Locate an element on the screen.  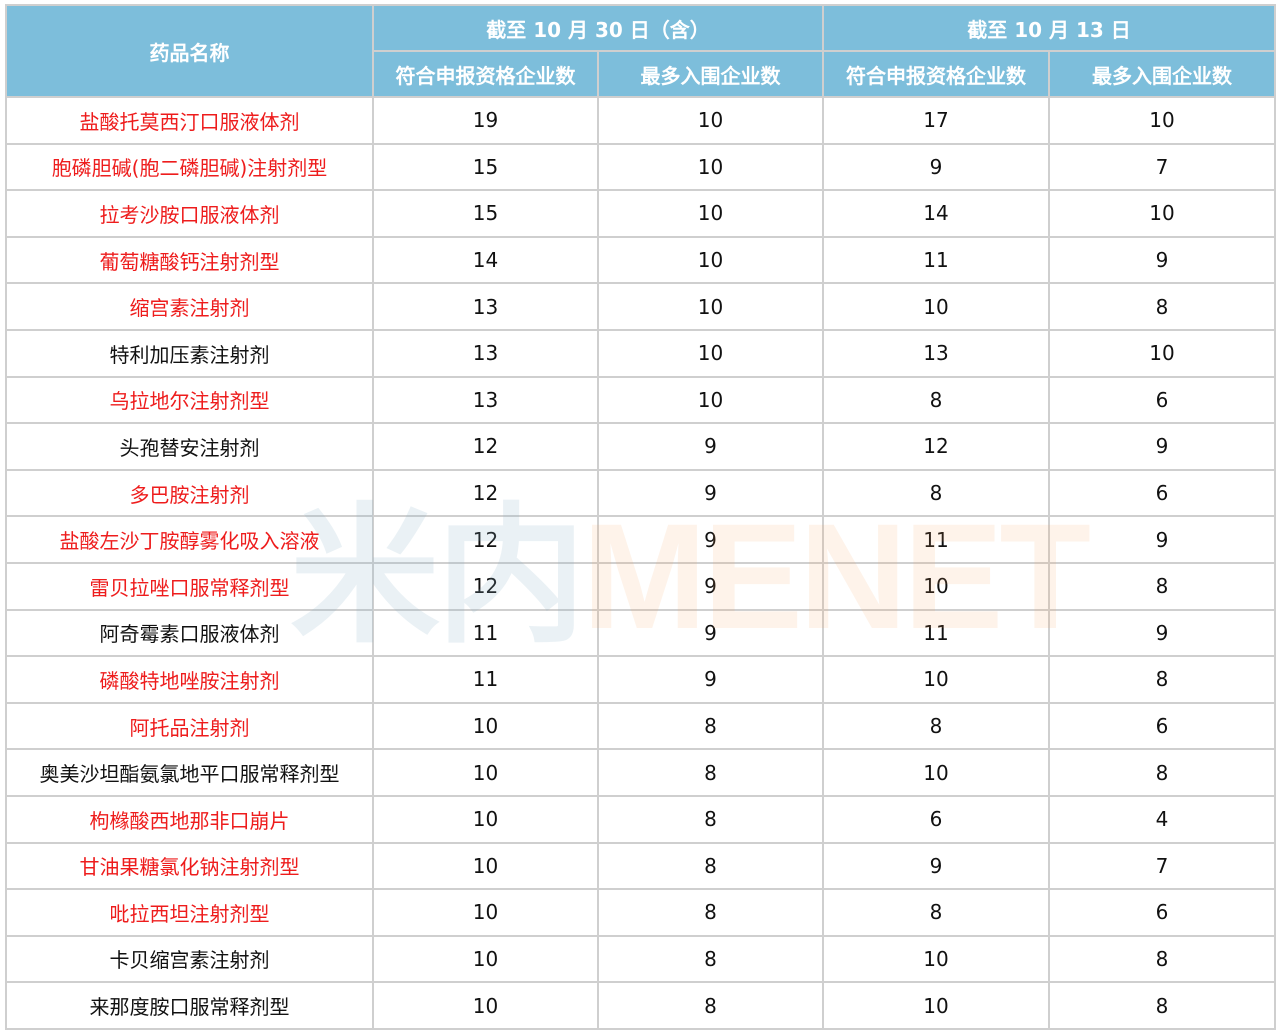
table-row: 多巴胺注射剂 12 9 8 6 is located at coordinates (641, 493).